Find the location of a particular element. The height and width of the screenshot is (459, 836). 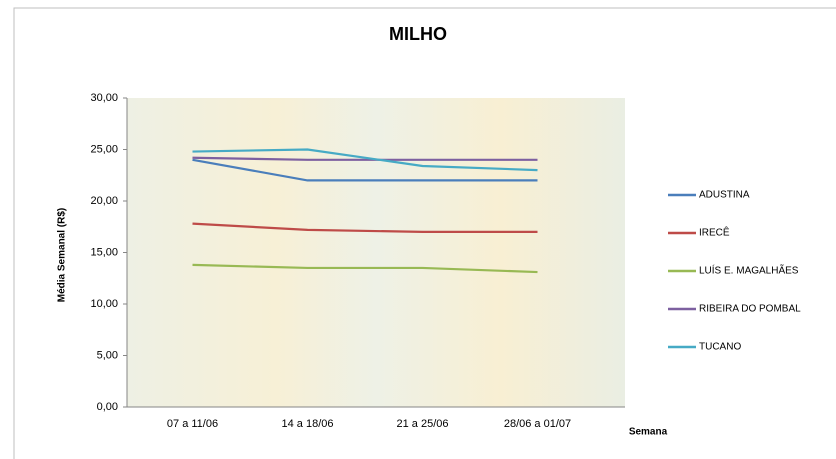

legend-label: TUCANO is located at coordinates (720, 347).